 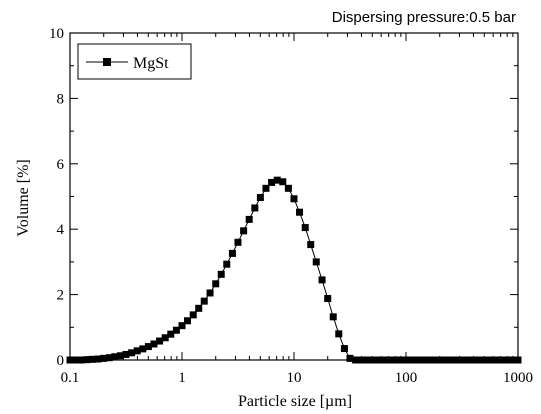 I want to click on legend: MgSt, so click(x=134, y=61).